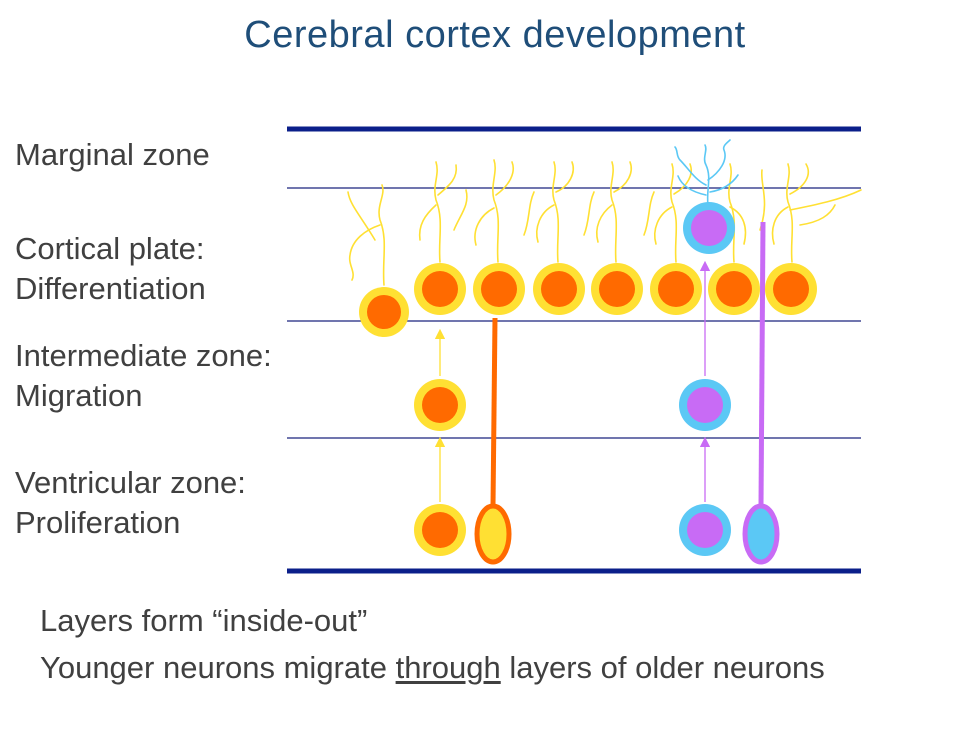 The image size is (975, 734). I want to click on zone-label-line: Marginal zone, so click(112, 154).